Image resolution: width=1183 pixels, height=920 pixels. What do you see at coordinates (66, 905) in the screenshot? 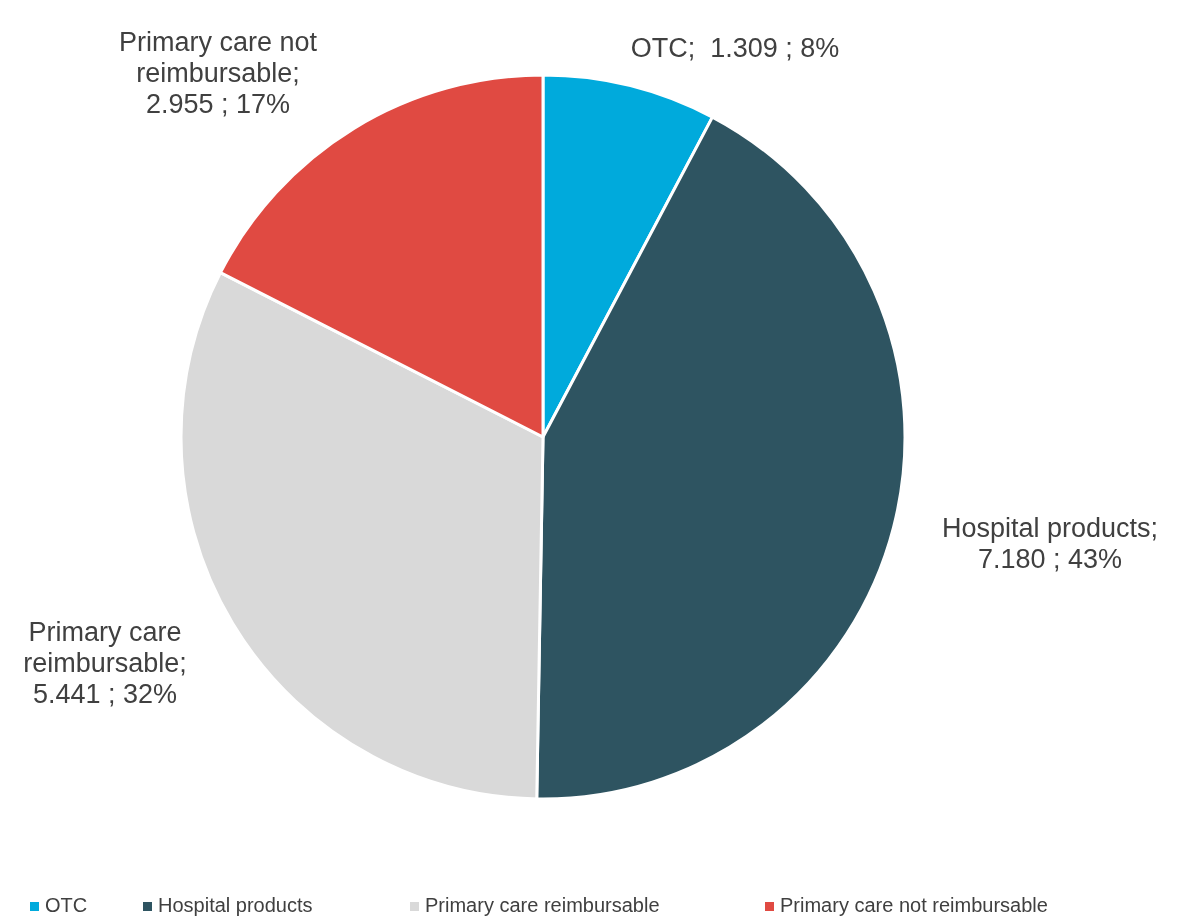
I see `legend-label: OTC` at bounding box center [66, 905].